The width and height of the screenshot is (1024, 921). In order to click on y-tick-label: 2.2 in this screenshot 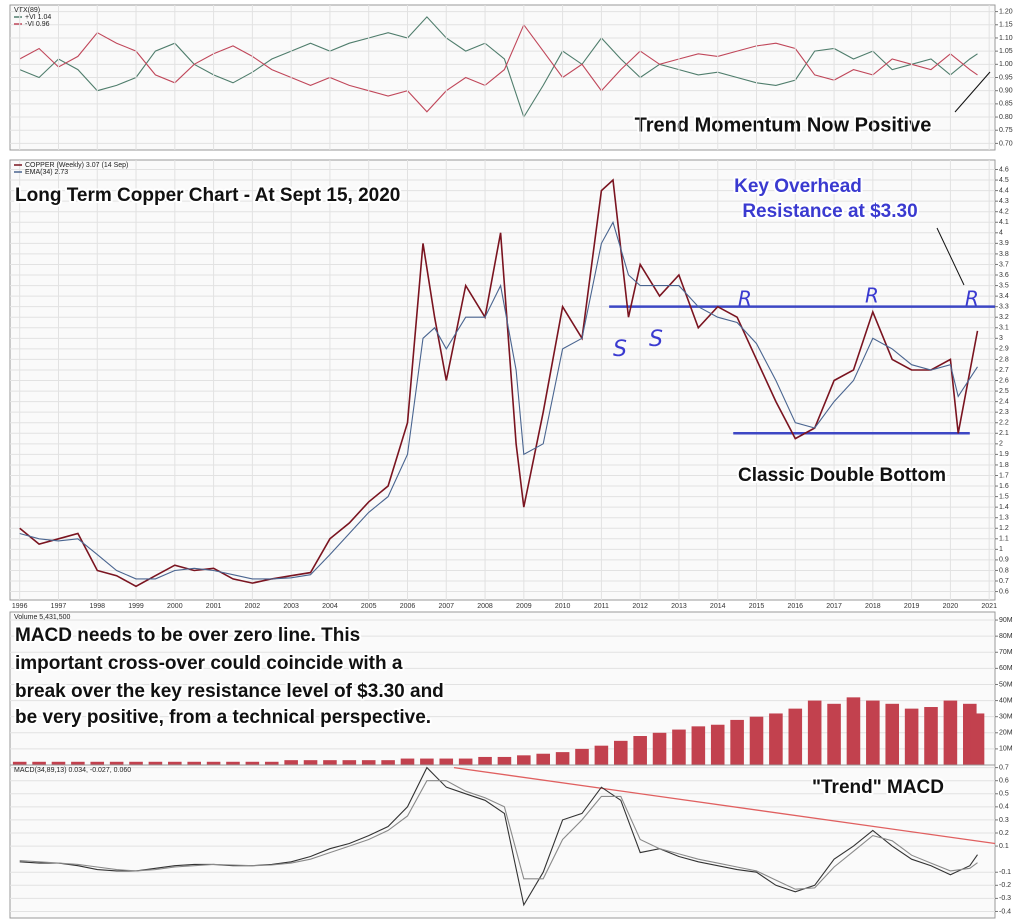, I will do `click(1004, 423)`.